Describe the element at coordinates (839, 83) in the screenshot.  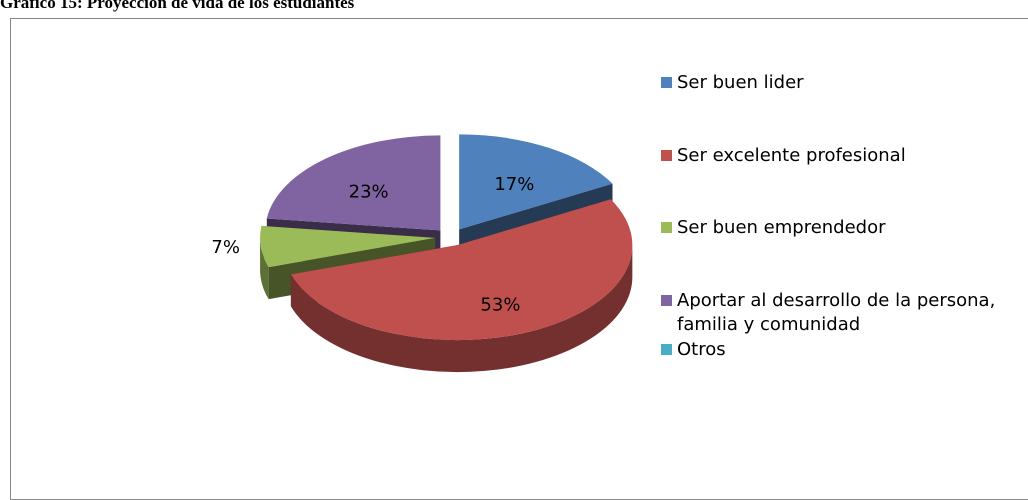
I see `legend-item: Ser buen lider` at that location.